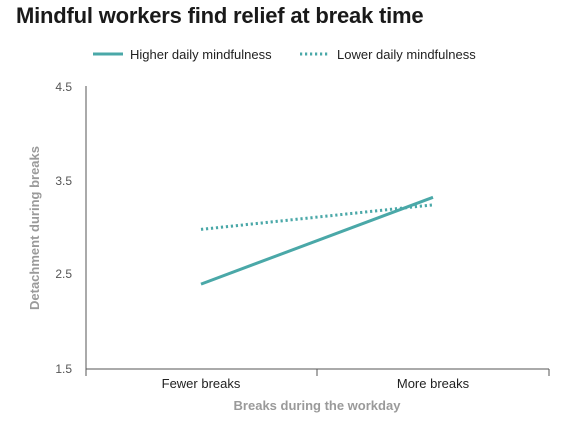 The width and height of the screenshot is (569, 422). What do you see at coordinates (406, 54) in the screenshot?
I see `legend-label-lower: Lower daily mindfulness` at bounding box center [406, 54].